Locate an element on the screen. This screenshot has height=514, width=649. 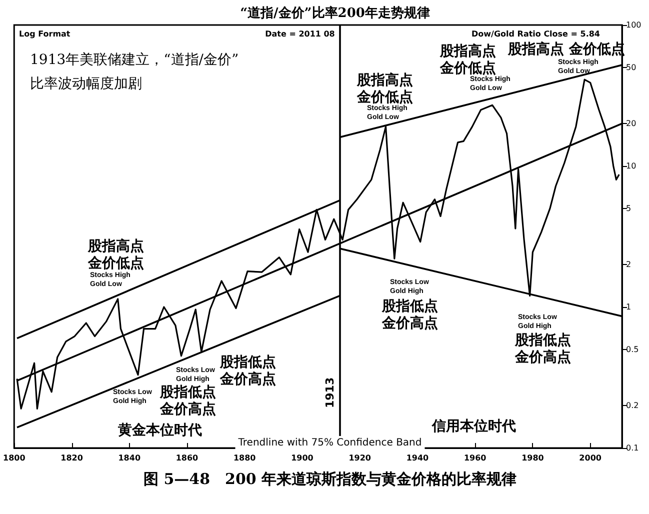
x-tick-label: 2000 is located at coordinates (590, 458).